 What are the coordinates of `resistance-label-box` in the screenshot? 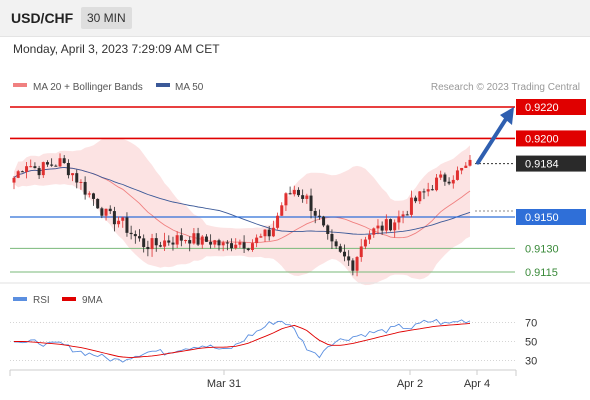 It's located at (551, 138).